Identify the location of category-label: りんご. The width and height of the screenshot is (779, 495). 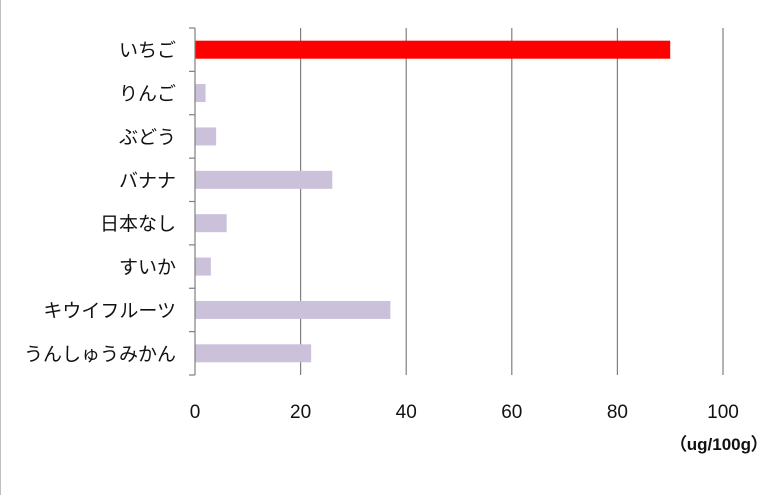
(147, 94).